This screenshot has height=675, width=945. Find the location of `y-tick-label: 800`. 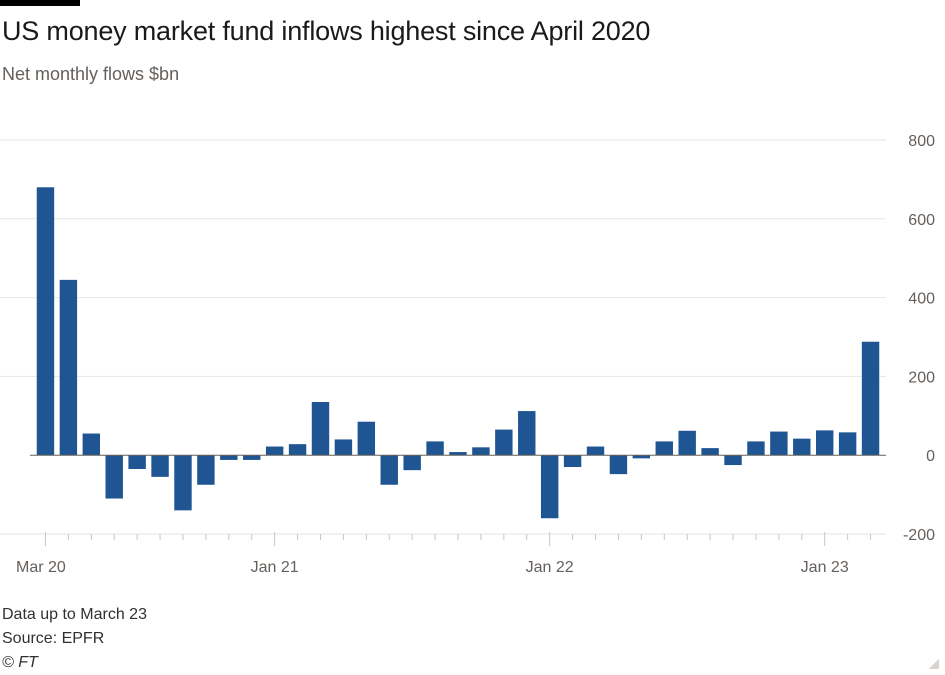

y-tick-label: 800 is located at coordinates (921, 141).